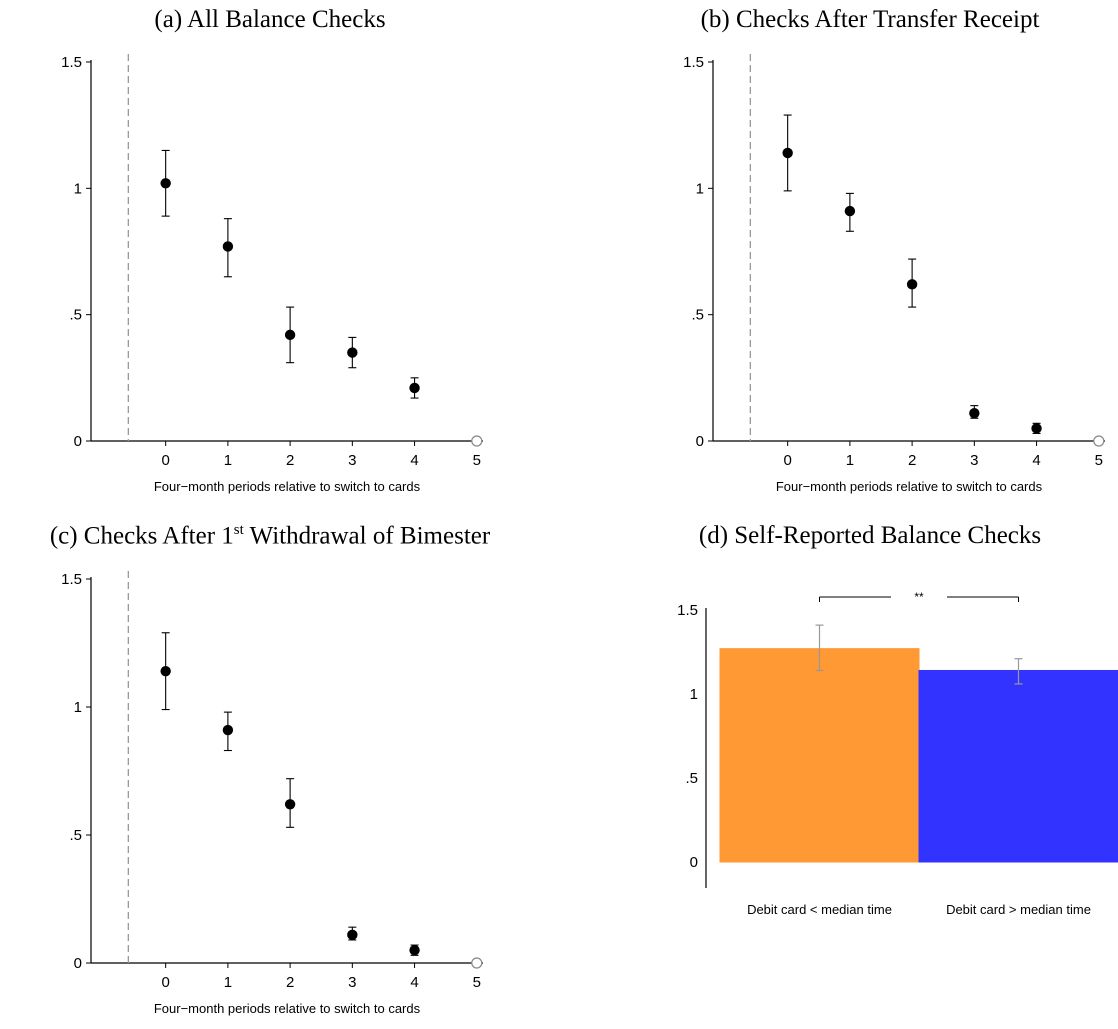  I want to click on category-label: Debit card > median time, so click(1018, 909).